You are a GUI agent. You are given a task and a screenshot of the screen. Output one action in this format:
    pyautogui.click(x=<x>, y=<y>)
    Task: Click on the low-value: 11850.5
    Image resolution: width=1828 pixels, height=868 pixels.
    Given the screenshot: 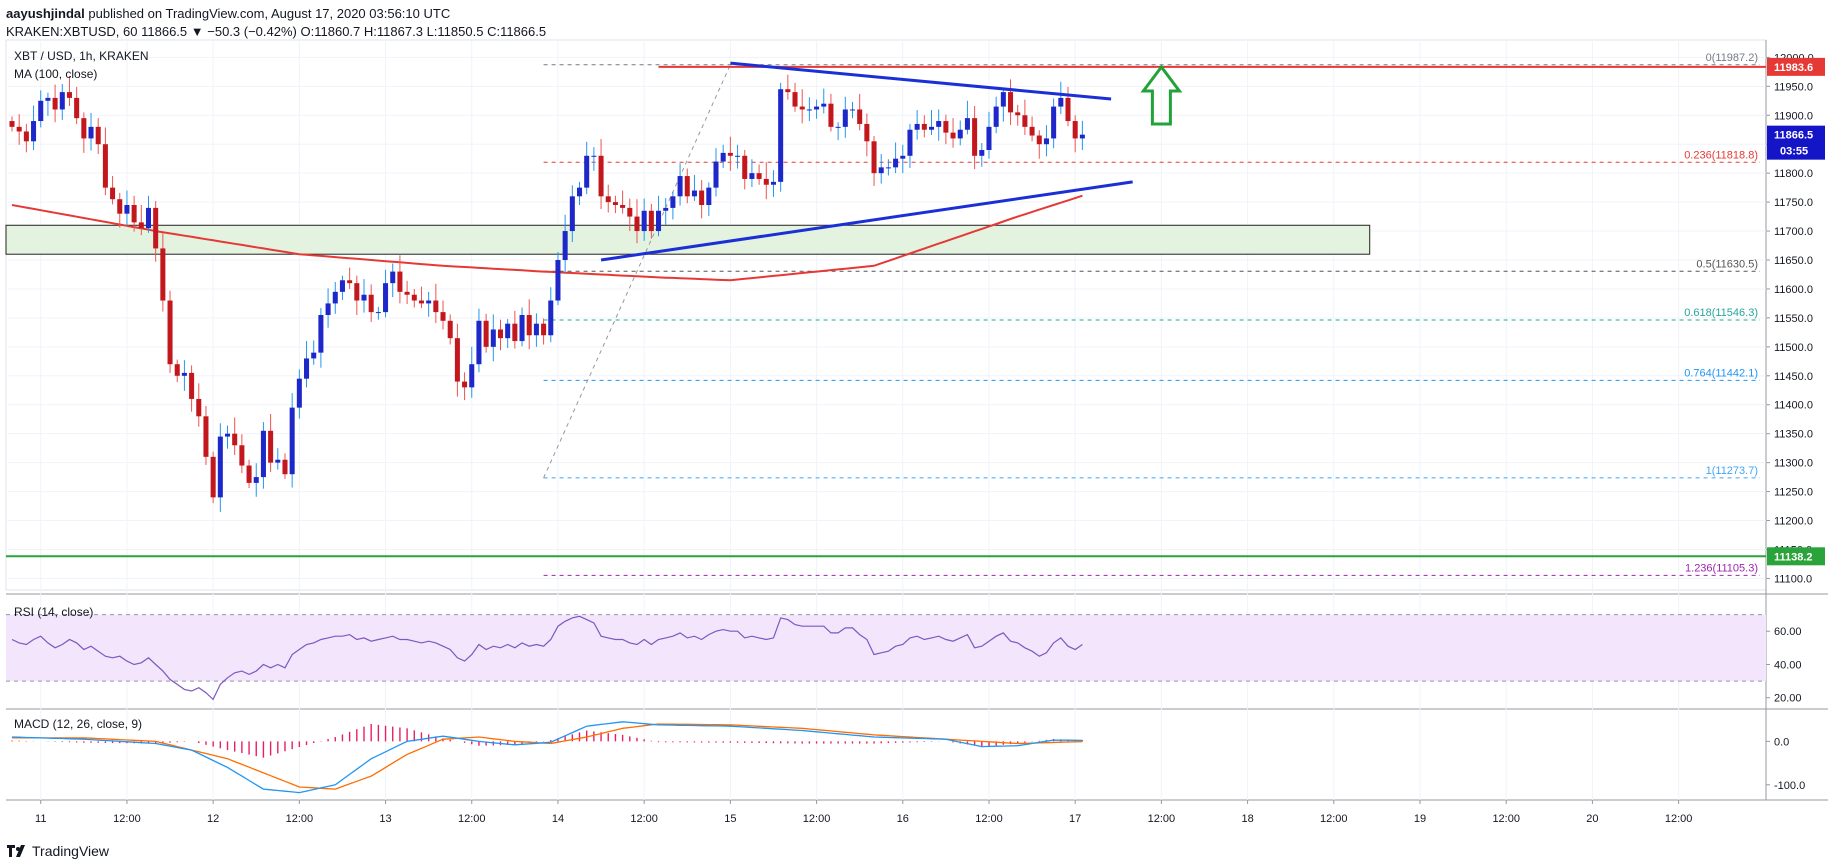 What is the action you would take?
    pyautogui.click(x=460, y=31)
    